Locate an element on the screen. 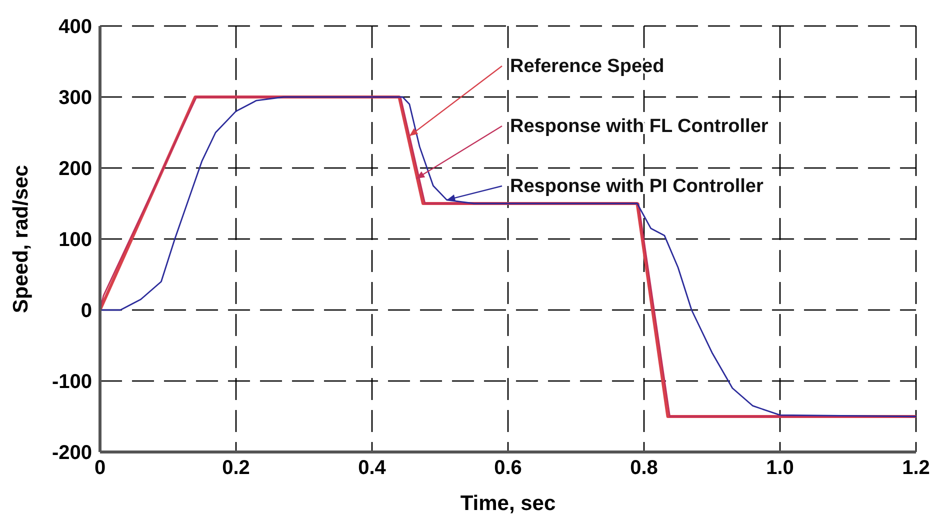 Image resolution: width=942 pixels, height=532 pixels. y-tick-label: 200 is located at coordinates (75, 169).